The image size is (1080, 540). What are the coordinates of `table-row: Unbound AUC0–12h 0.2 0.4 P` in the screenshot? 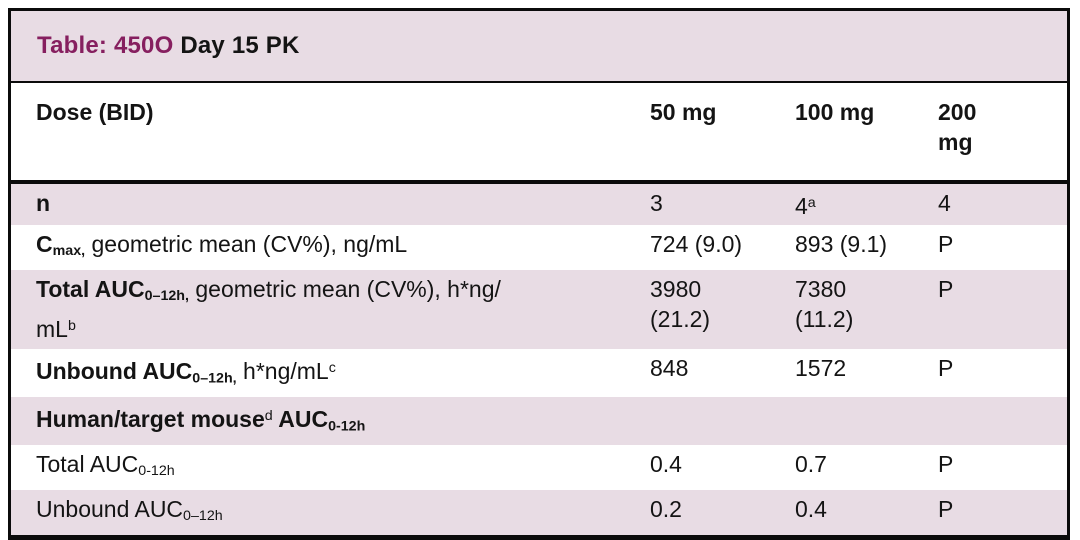 It's located at (539, 513).